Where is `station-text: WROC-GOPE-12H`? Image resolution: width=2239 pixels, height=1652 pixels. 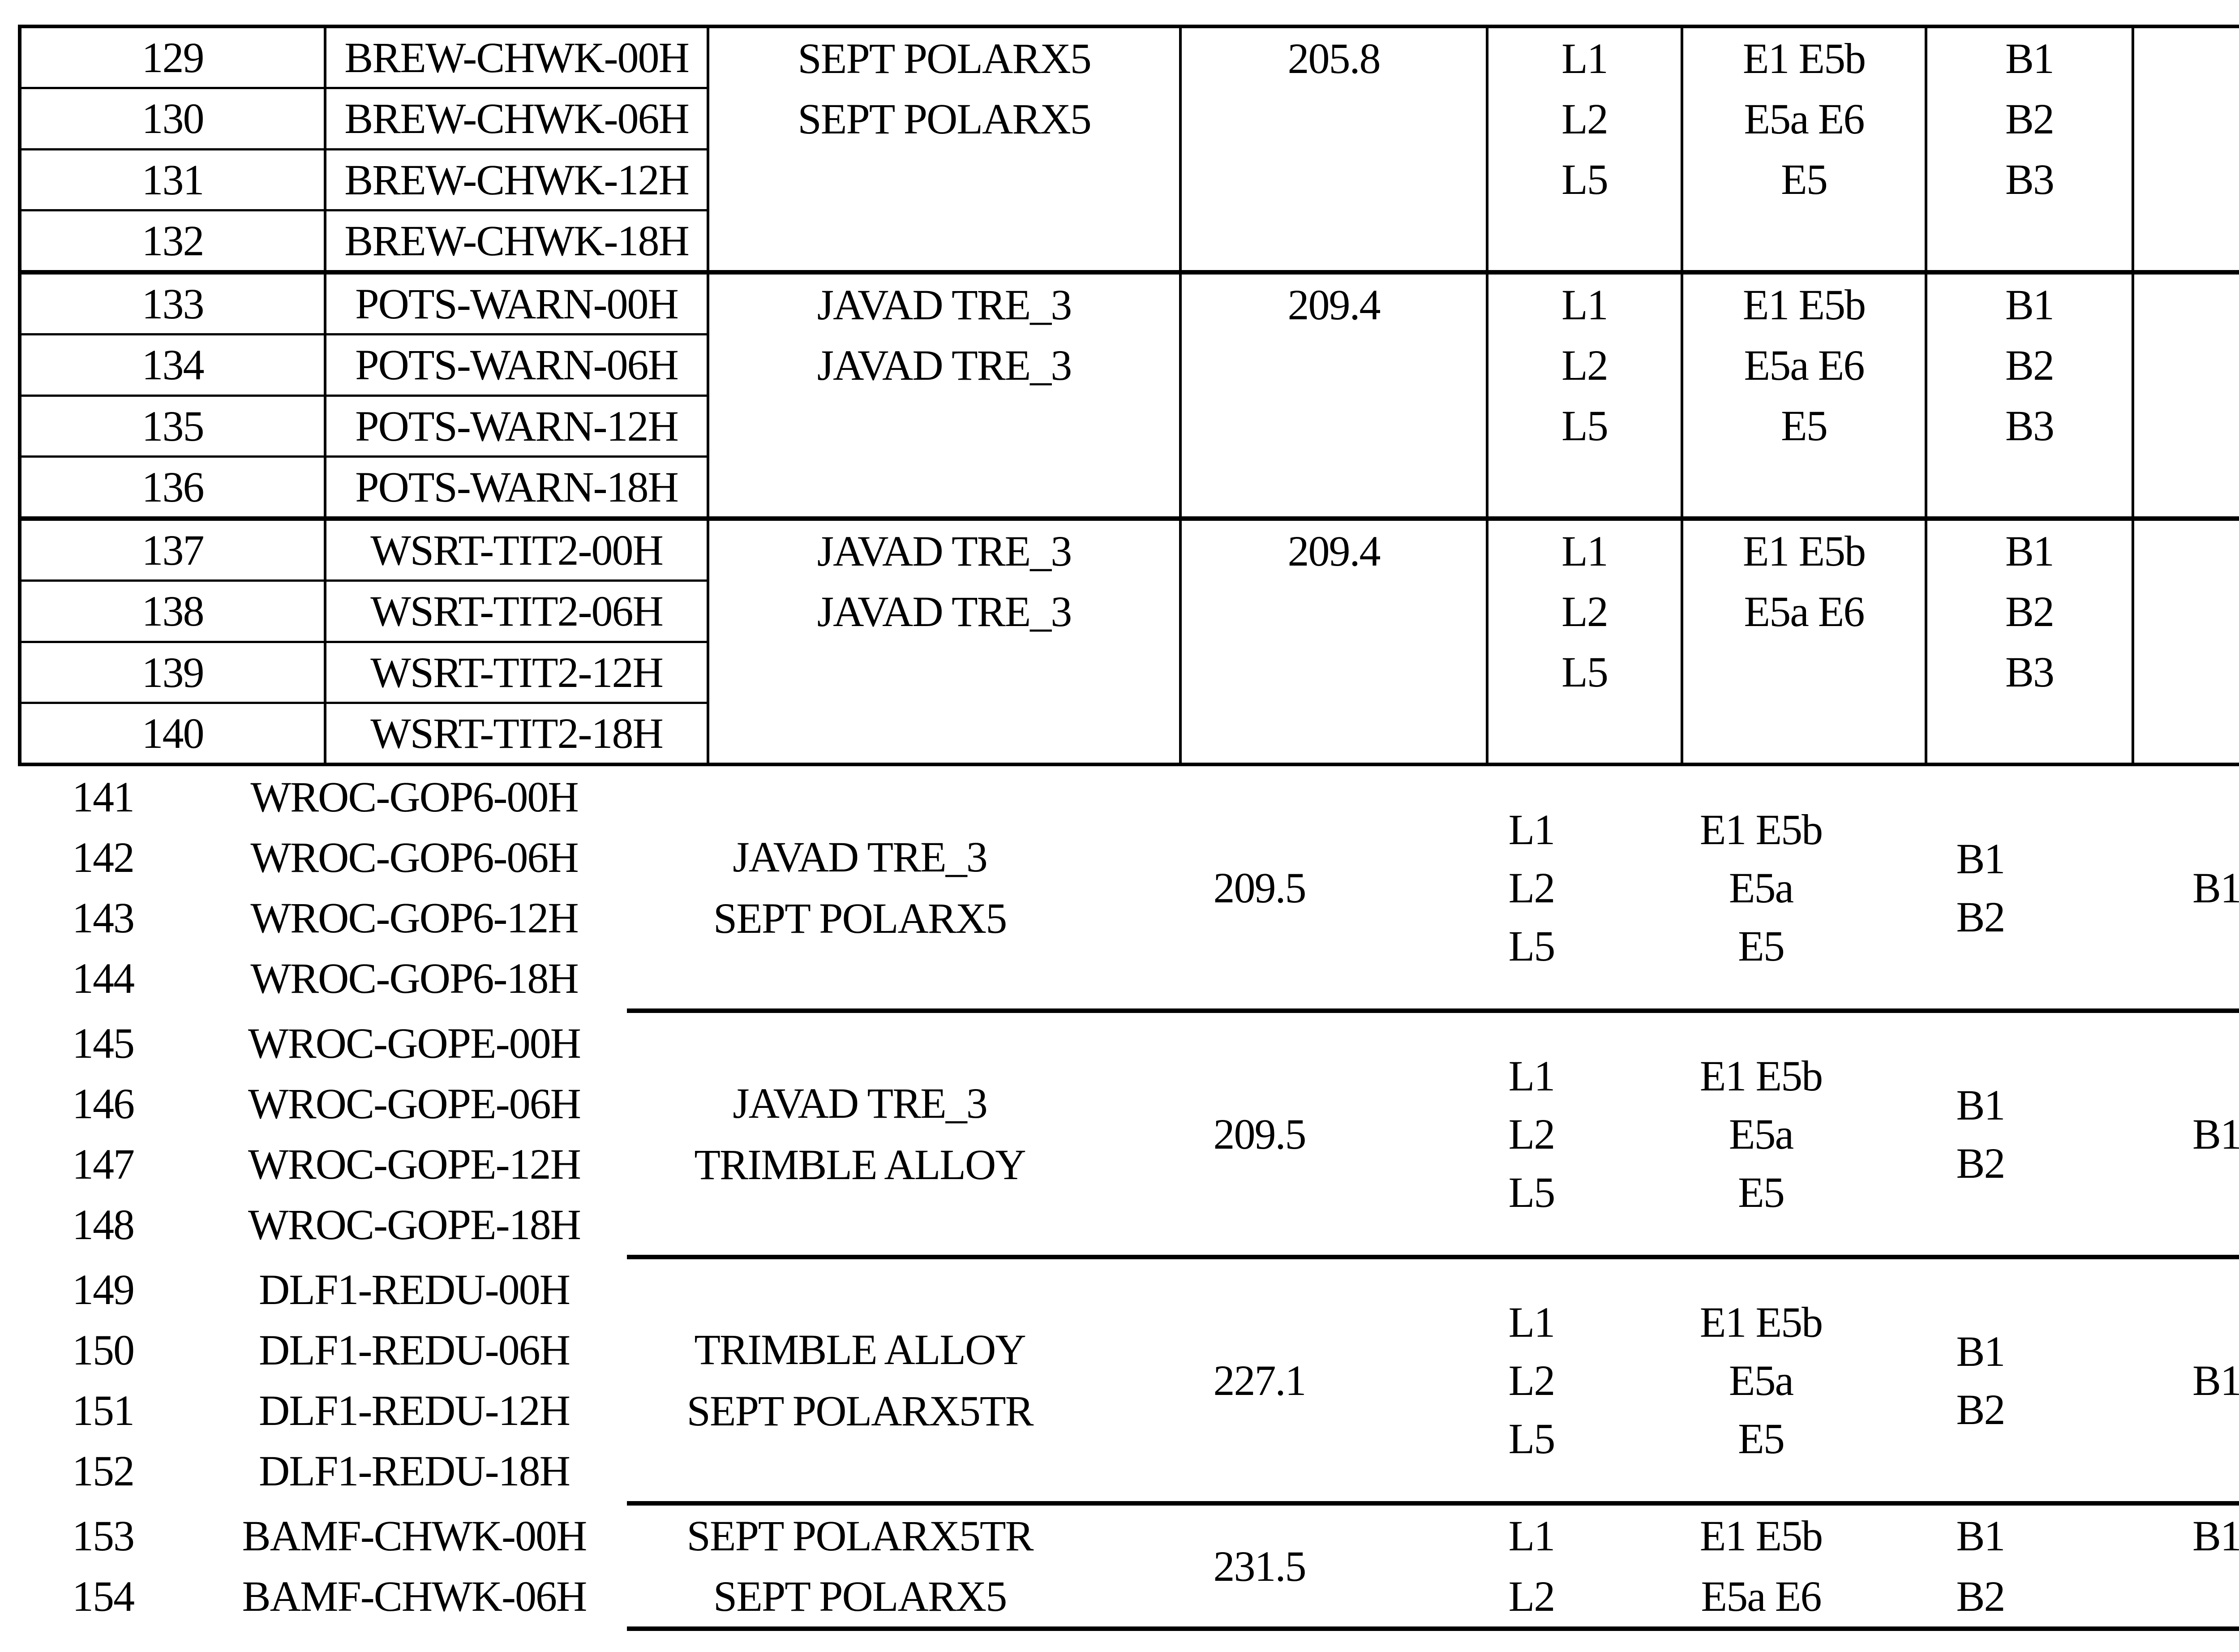
station-text: WROC-GOPE-12H is located at coordinates (415, 1164).